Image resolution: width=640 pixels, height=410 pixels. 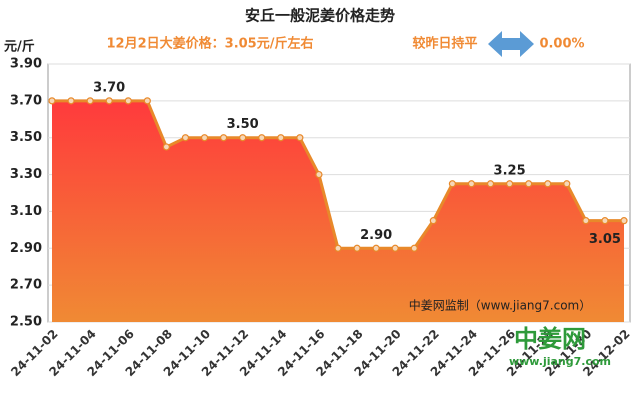 I want to click on y-tick-label: 2.70, so click(x=26, y=285).